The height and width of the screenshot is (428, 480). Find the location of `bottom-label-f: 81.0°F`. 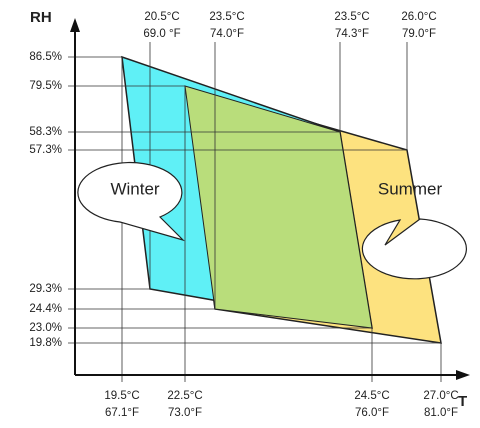

bottom-label-f: 81.0°F is located at coordinates (441, 413).